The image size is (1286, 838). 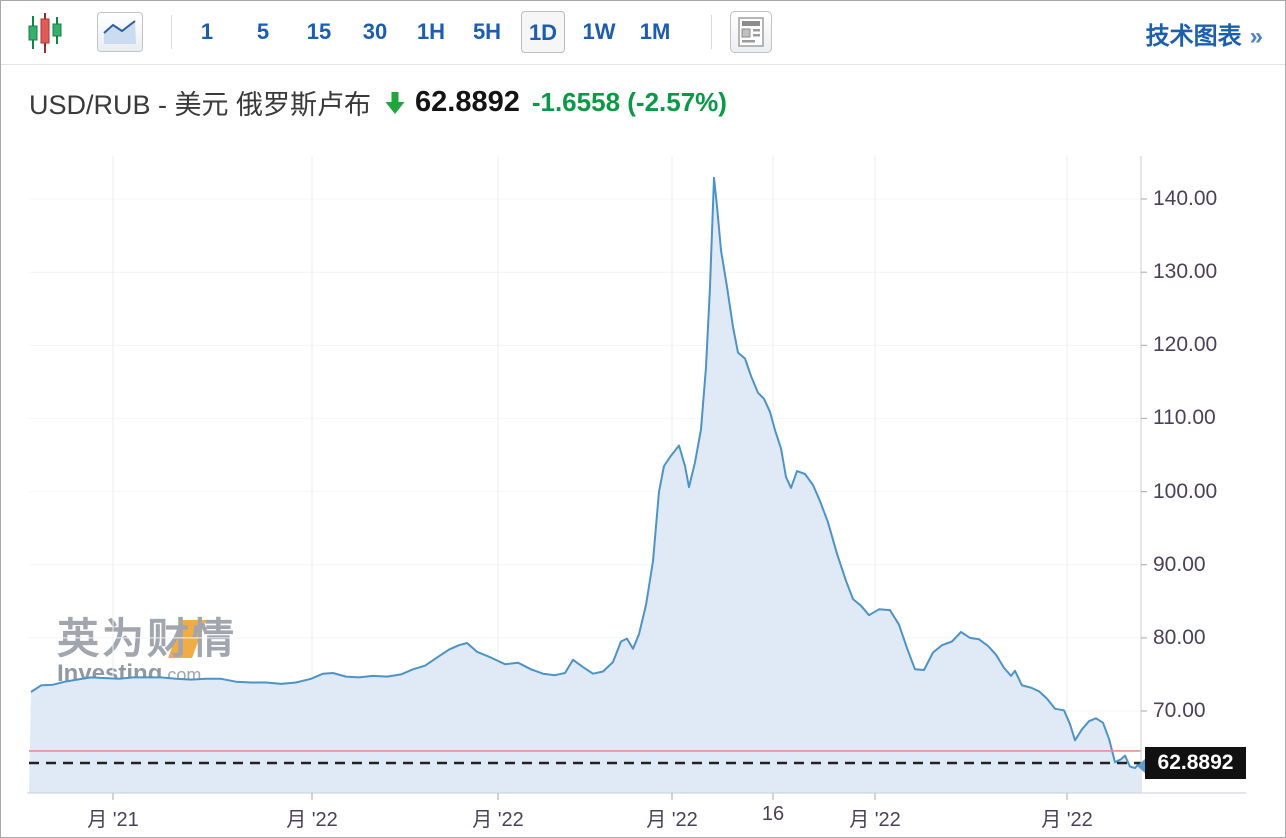 I want to click on timeframe-1H: 1H, so click(x=431, y=31).